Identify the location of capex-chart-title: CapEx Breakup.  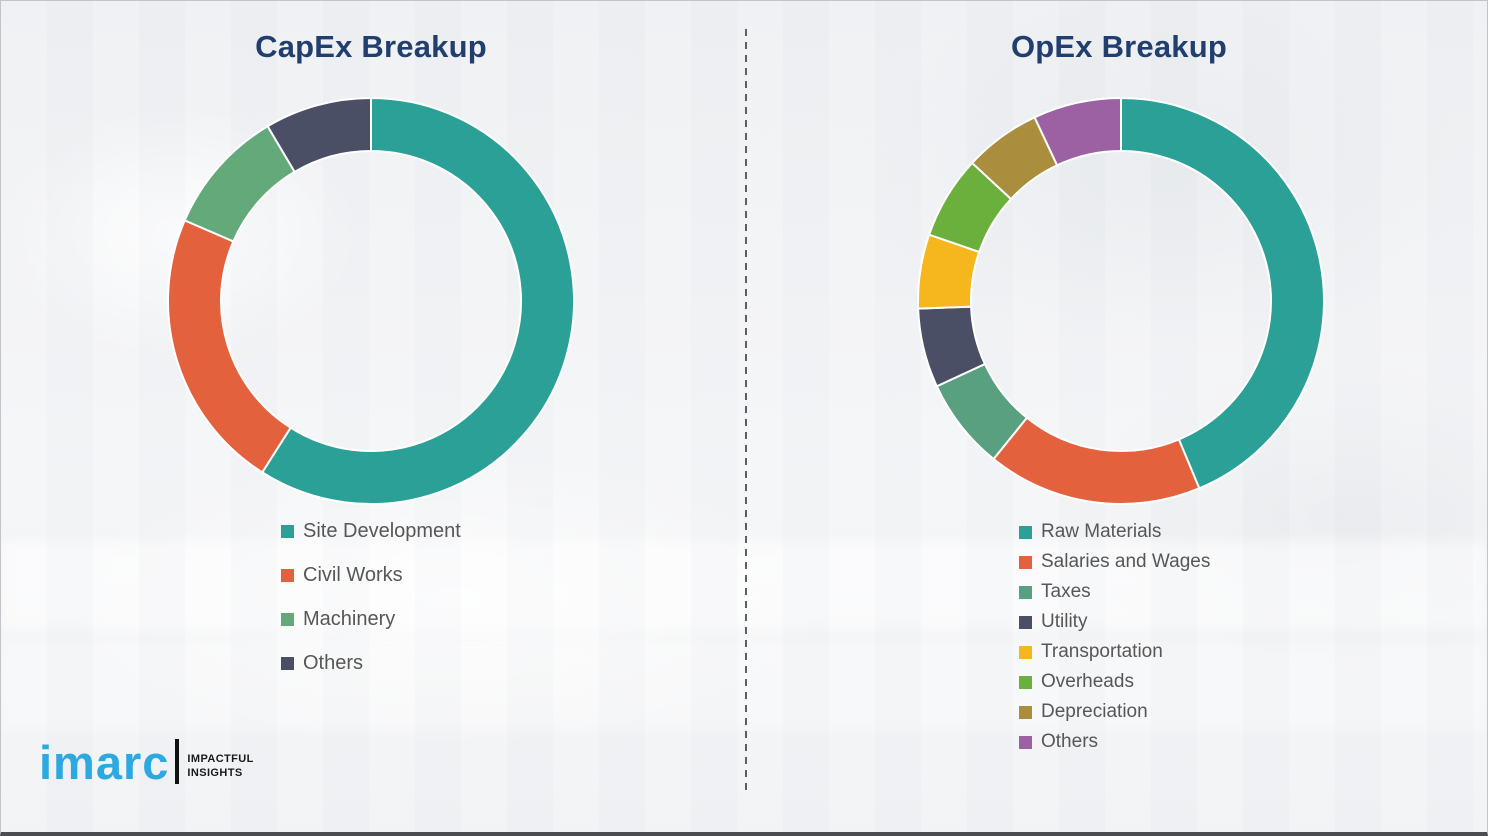
(371, 46).